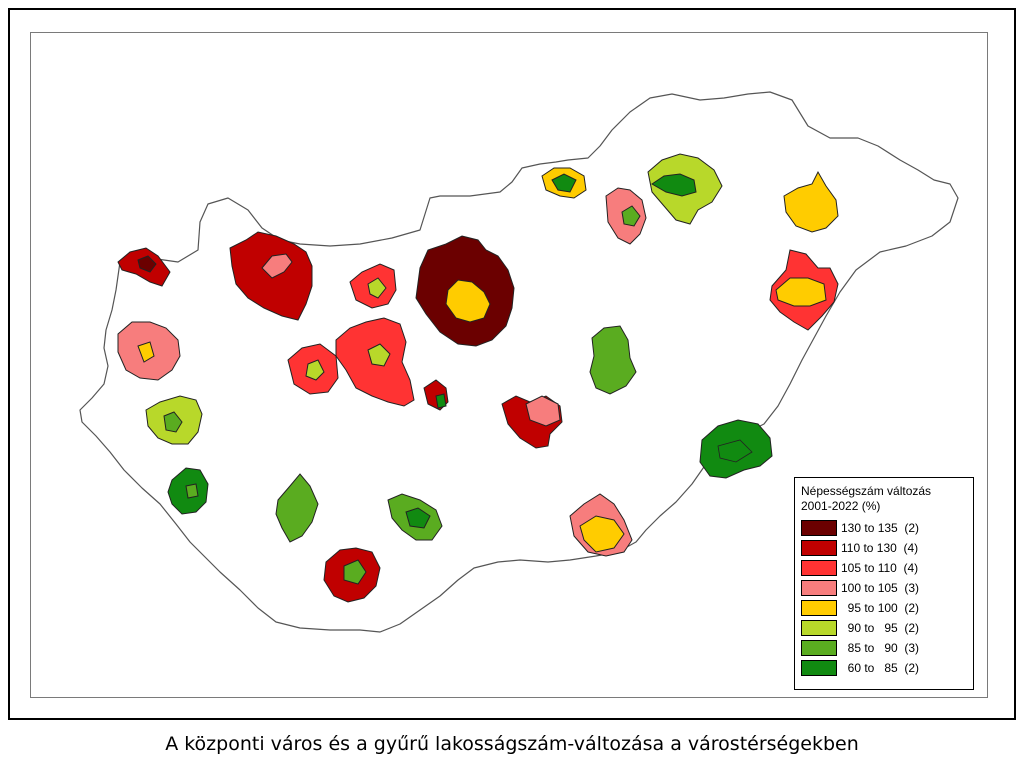 This screenshot has height=771, width=1024. What do you see at coordinates (147, 264) in the screenshot?
I see `region-sopron-core` at bounding box center [147, 264].